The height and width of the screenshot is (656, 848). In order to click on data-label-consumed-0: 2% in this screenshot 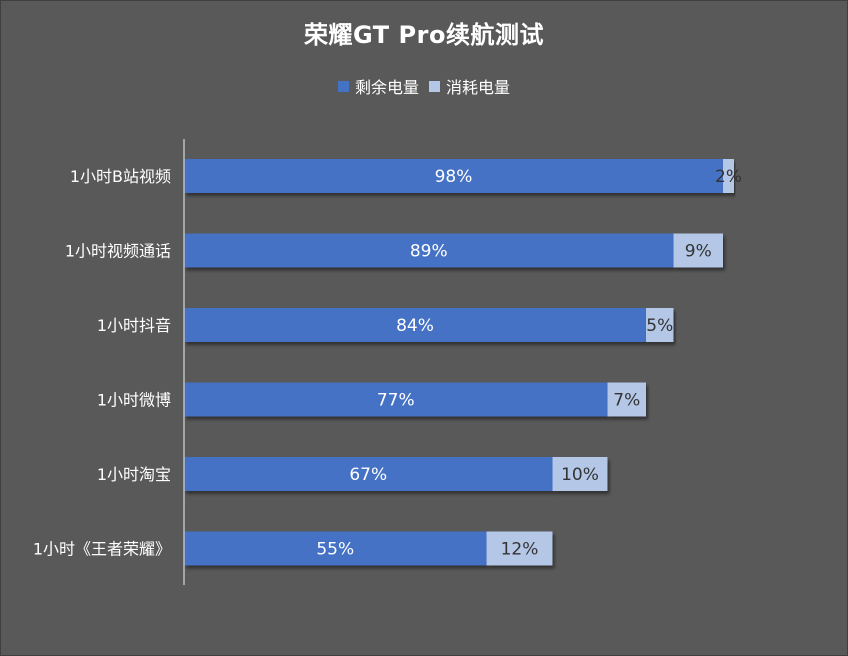, I will do `click(728, 177)`.